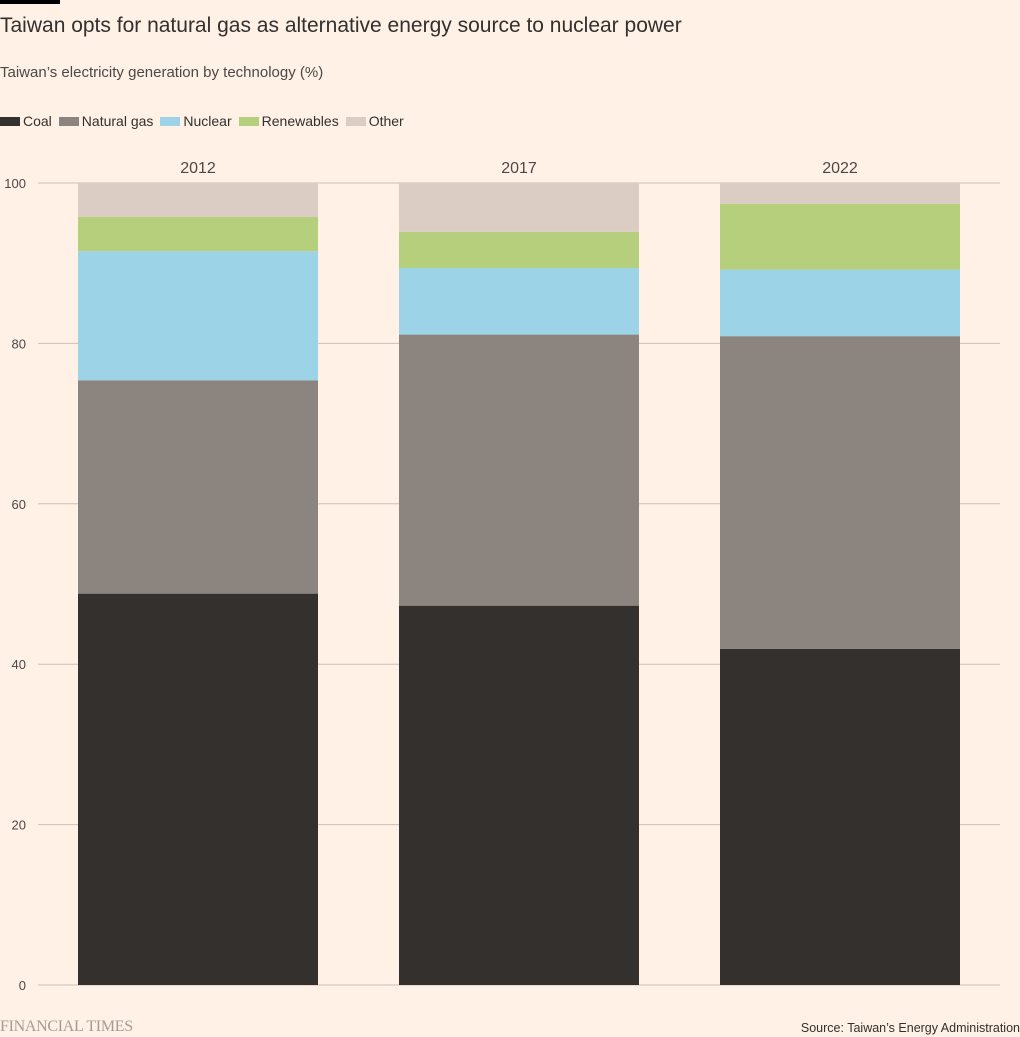 This screenshot has width=1020, height=1037. What do you see at coordinates (198, 316) in the screenshot?
I see `bar-segment-nuclear-2012` at bounding box center [198, 316].